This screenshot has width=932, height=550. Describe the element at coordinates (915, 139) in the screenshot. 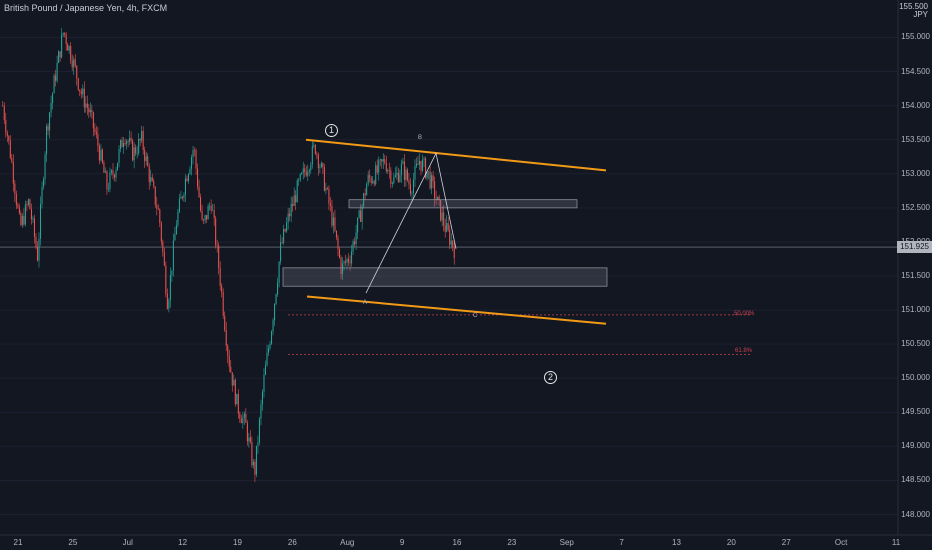

I see `y-tick-label: 153.500` at that location.